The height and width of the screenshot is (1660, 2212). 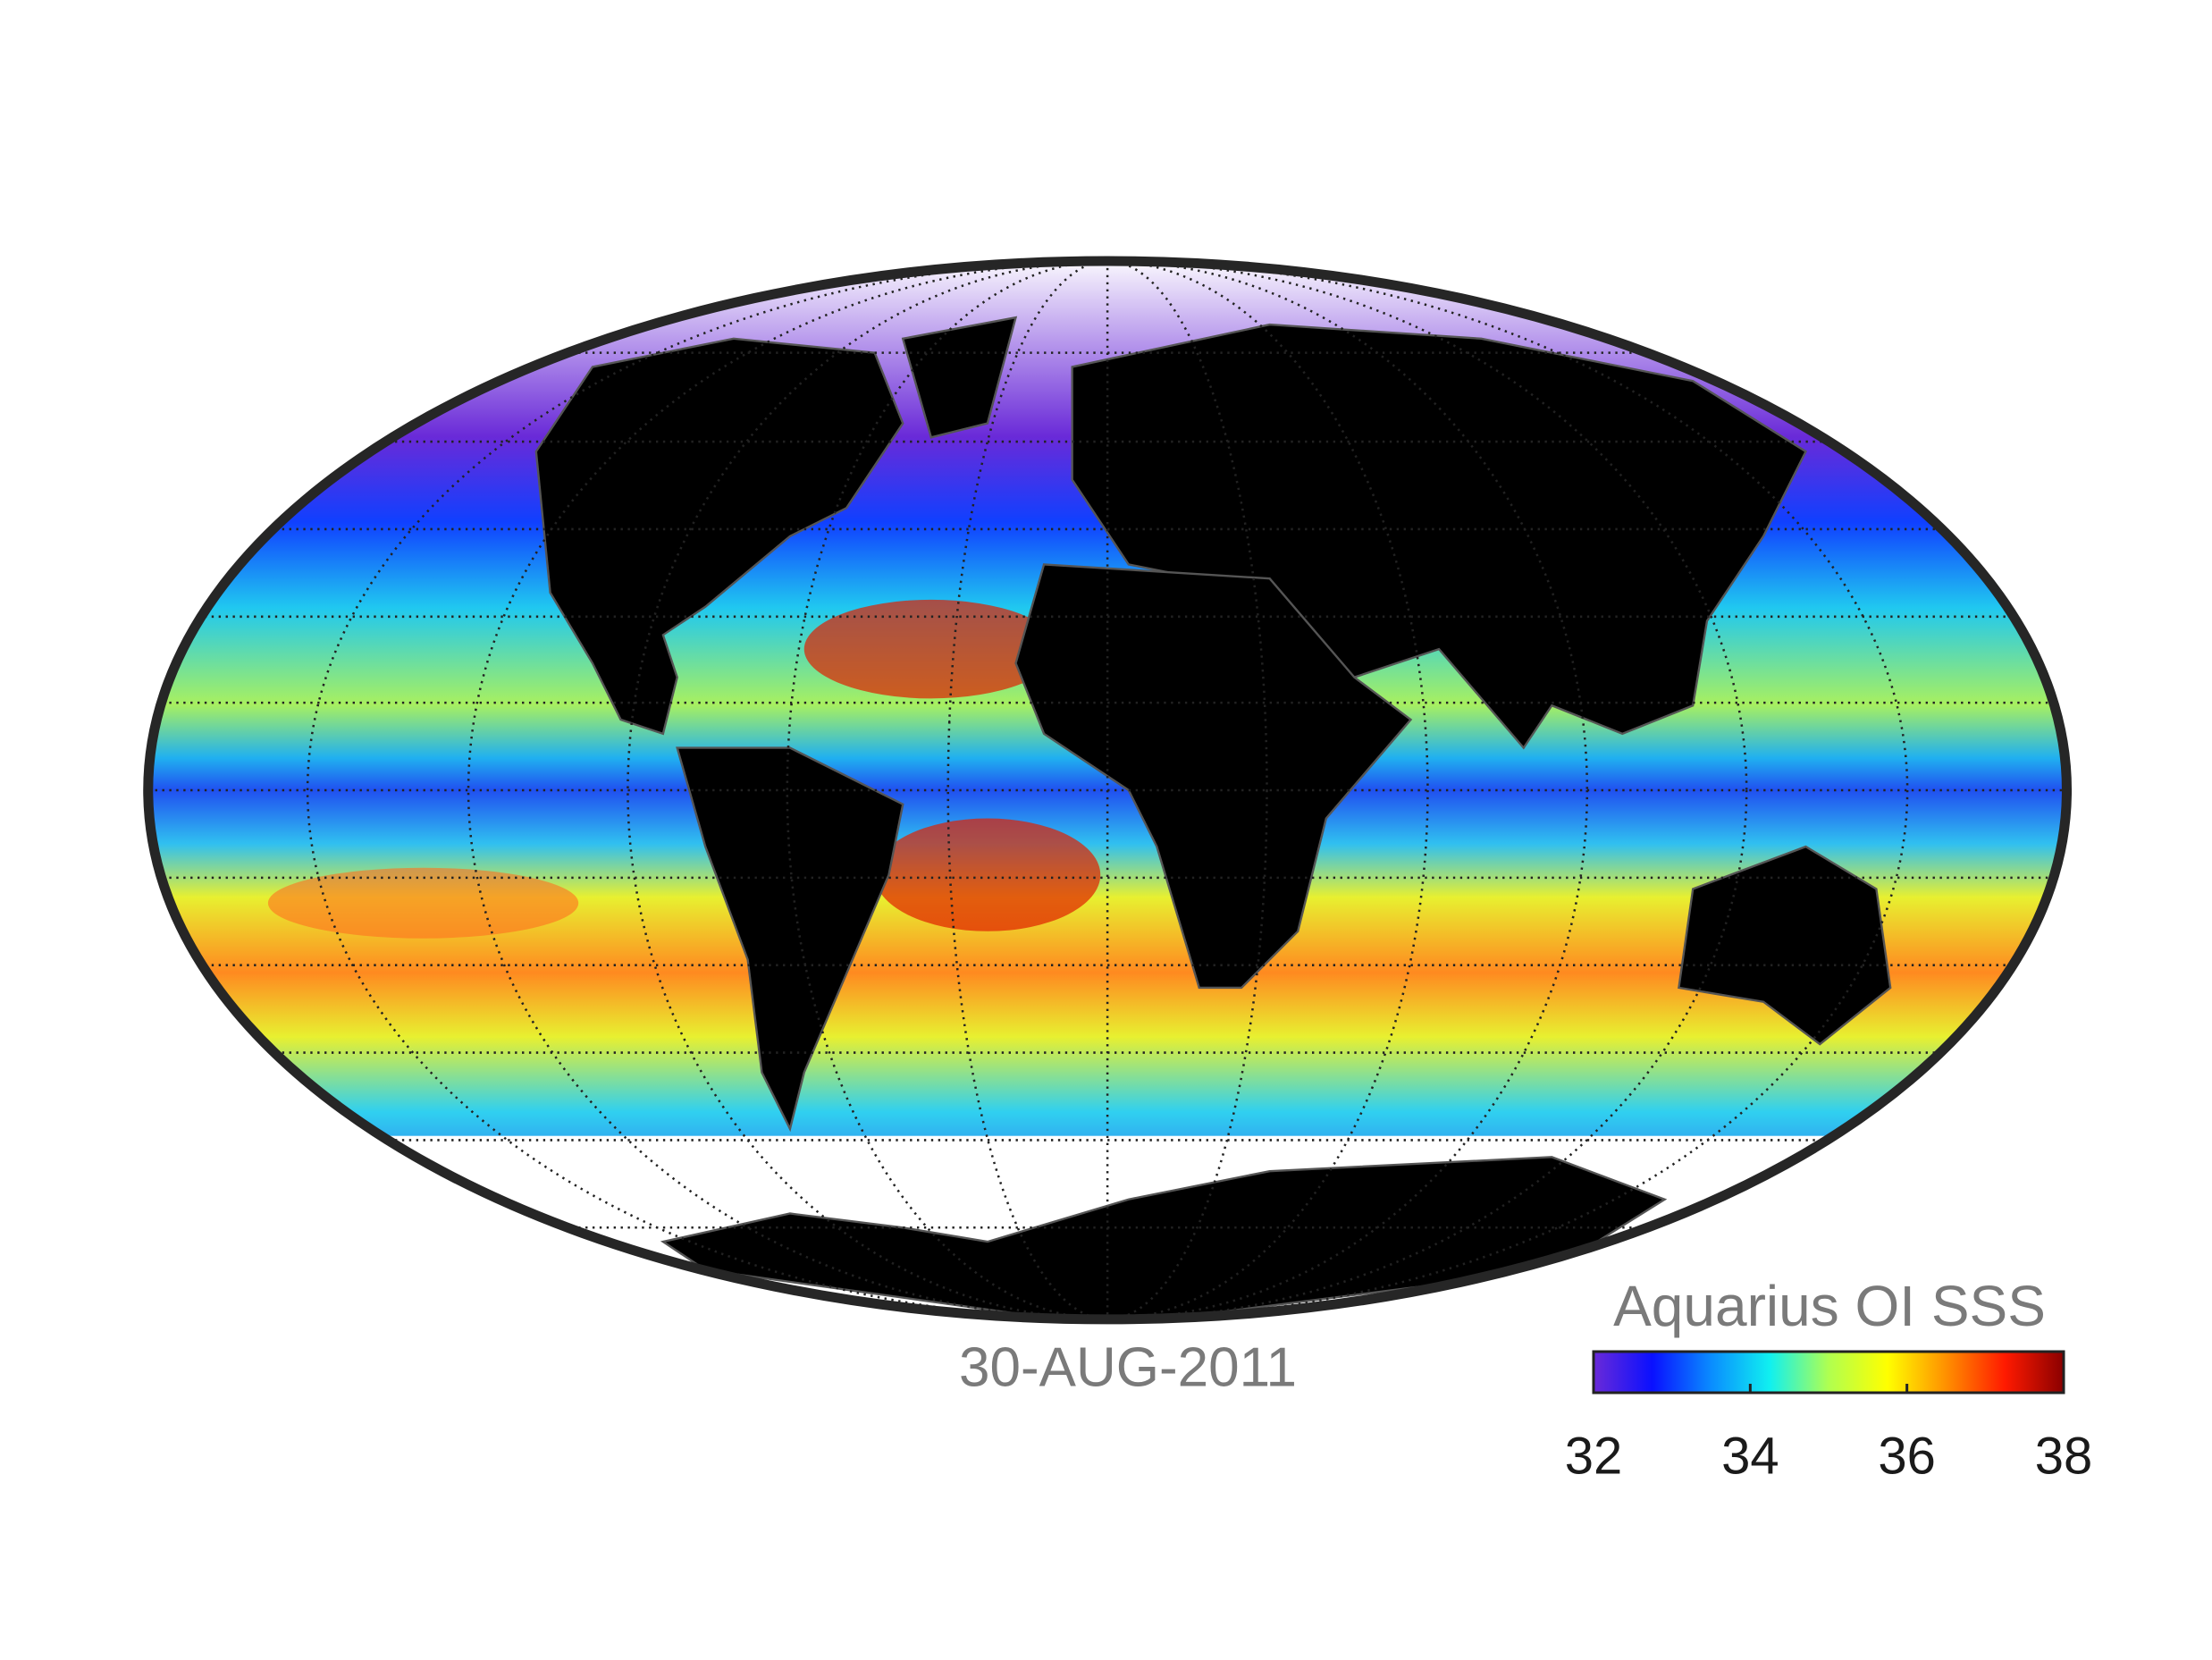 I want to click on colorbar-bar, so click(x=1828, y=1372).